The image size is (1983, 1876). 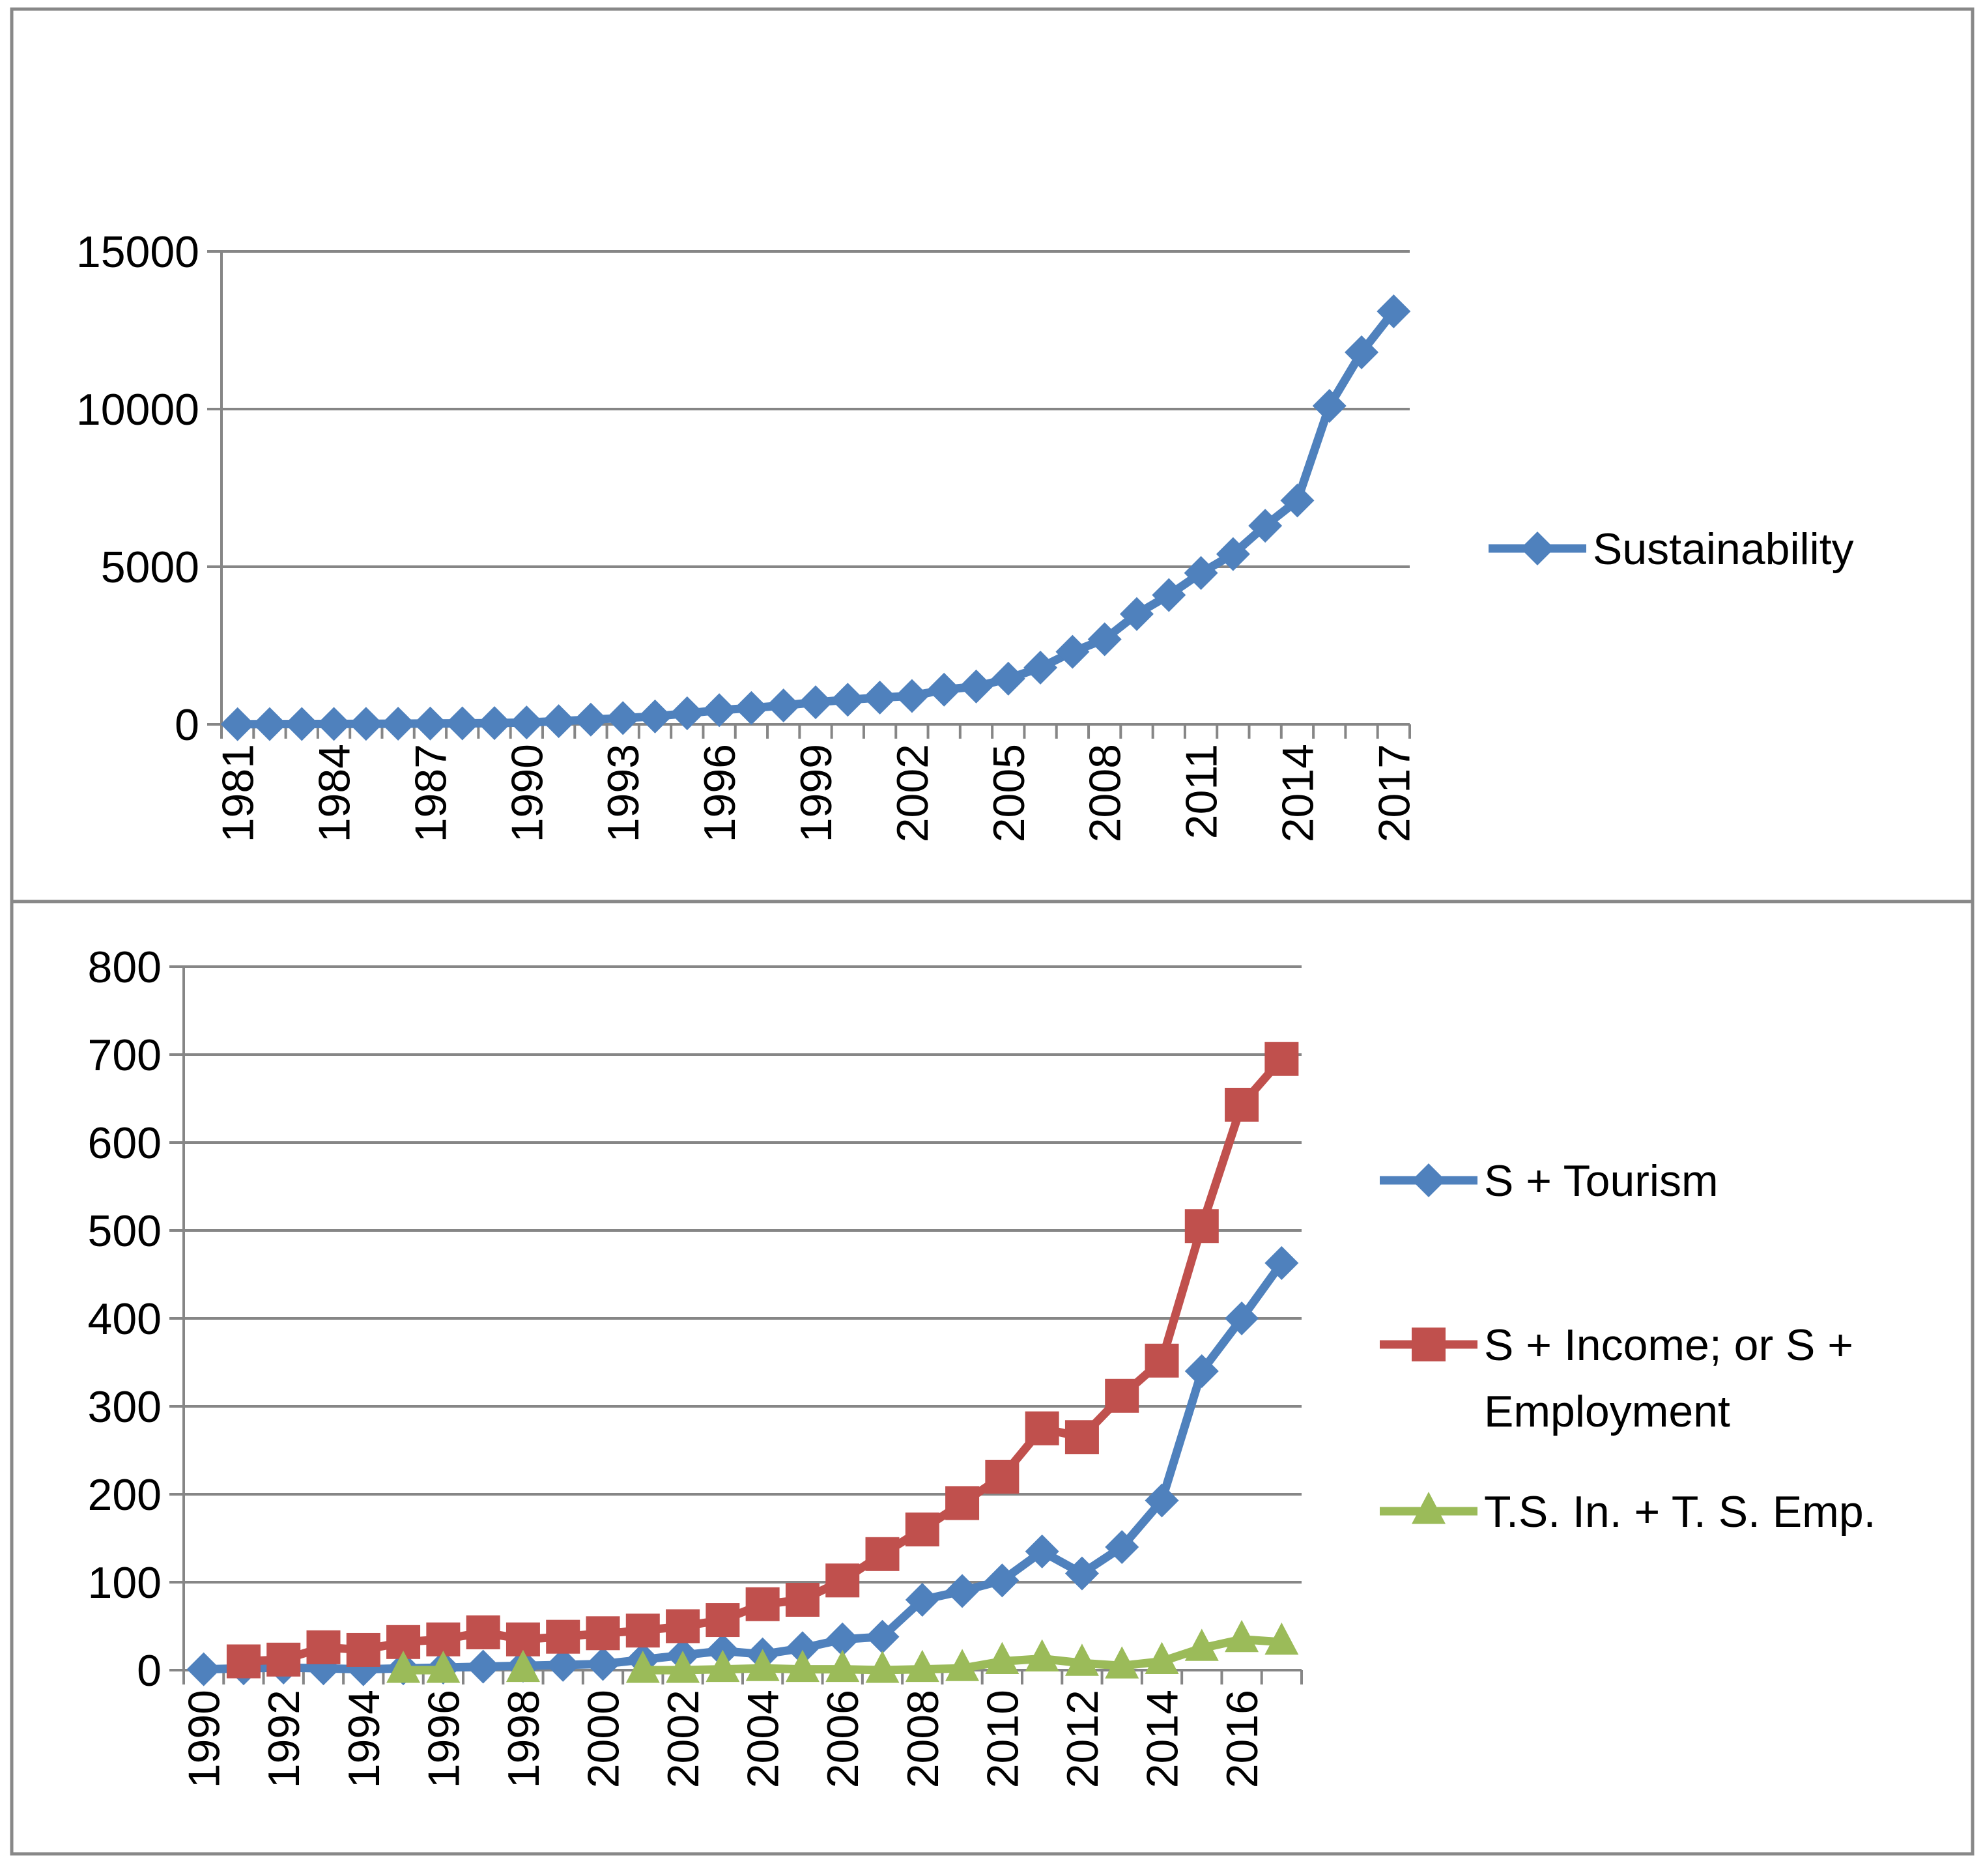 What do you see at coordinates (720, 793) in the screenshot?
I see `x-tick-label: 1996` at bounding box center [720, 793].